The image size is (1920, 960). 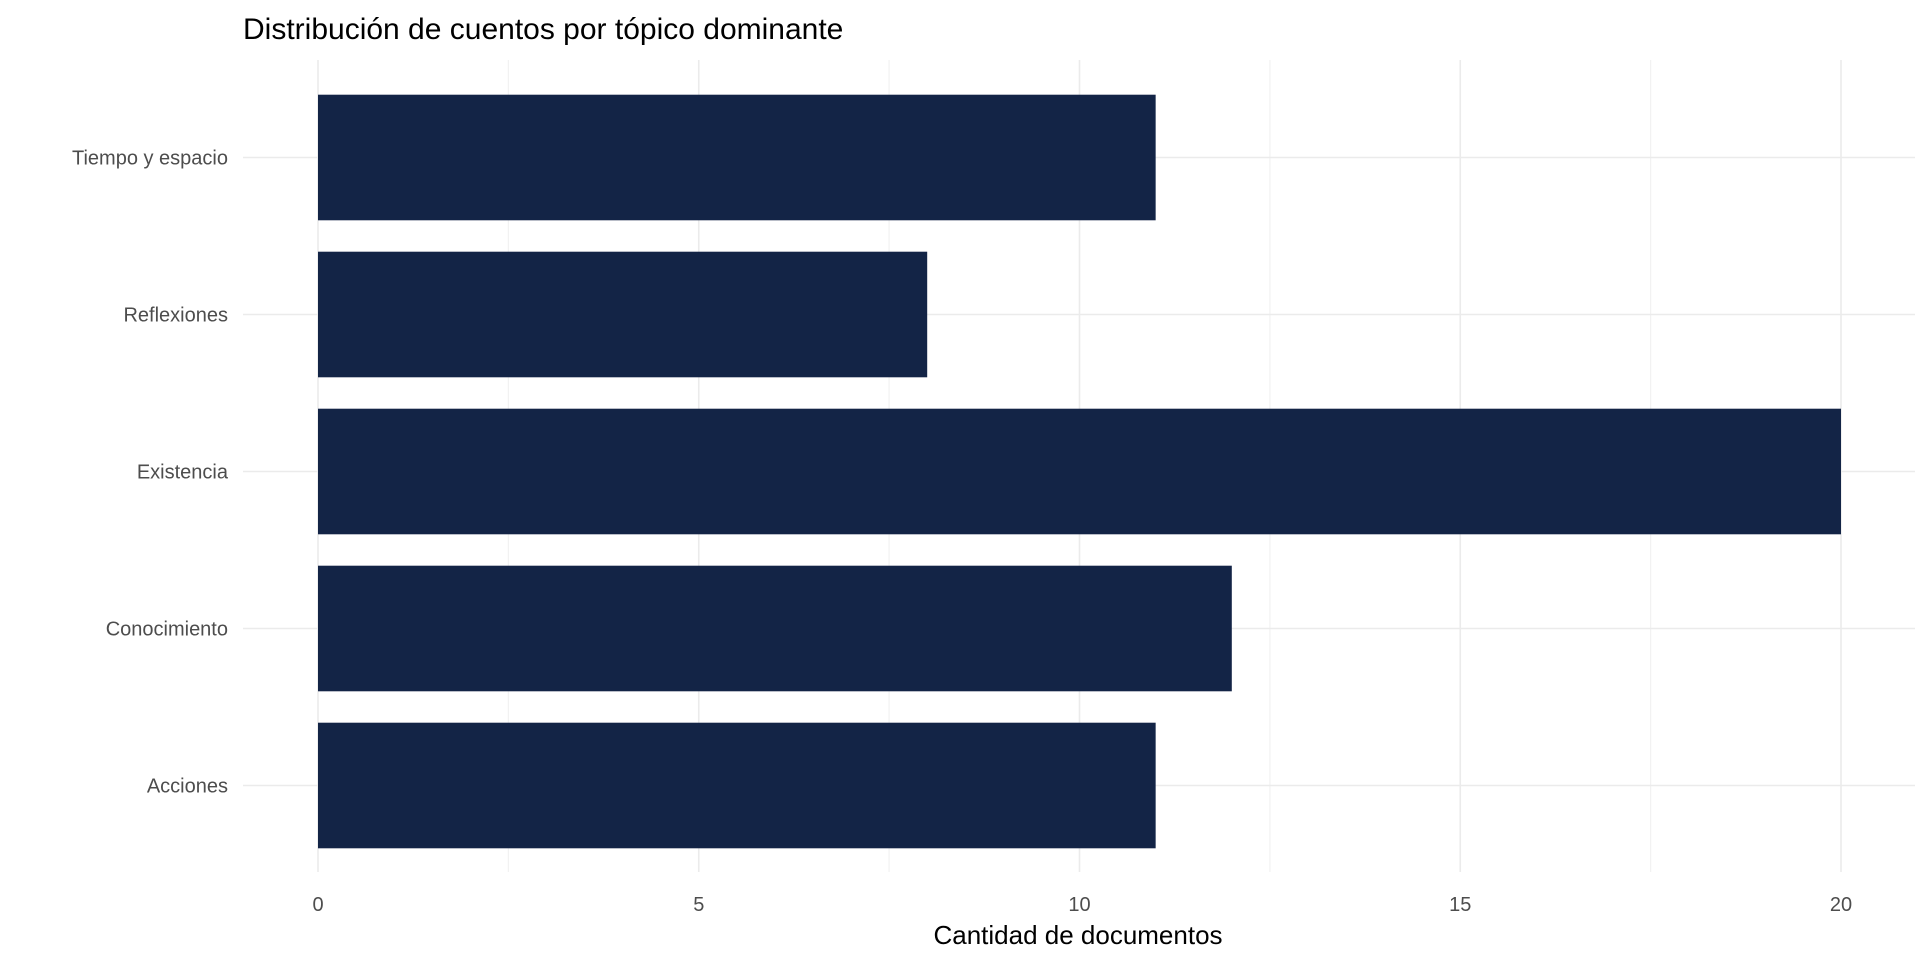 What do you see at coordinates (317, 905) in the screenshot?
I see `x-tick-label: 0` at bounding box center [317, 905].